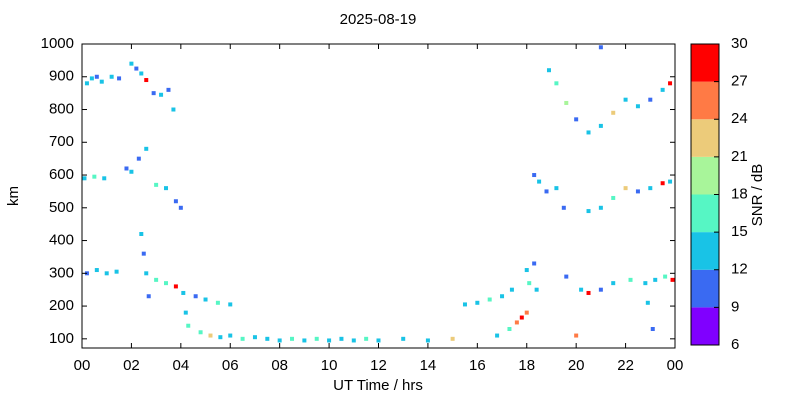 The width and height of the screenshot is (800, 405). What do you see at coordinates (61, 76) in the screenshot?
I see `y-tick-label: 900` at bounding box center [61, 76].